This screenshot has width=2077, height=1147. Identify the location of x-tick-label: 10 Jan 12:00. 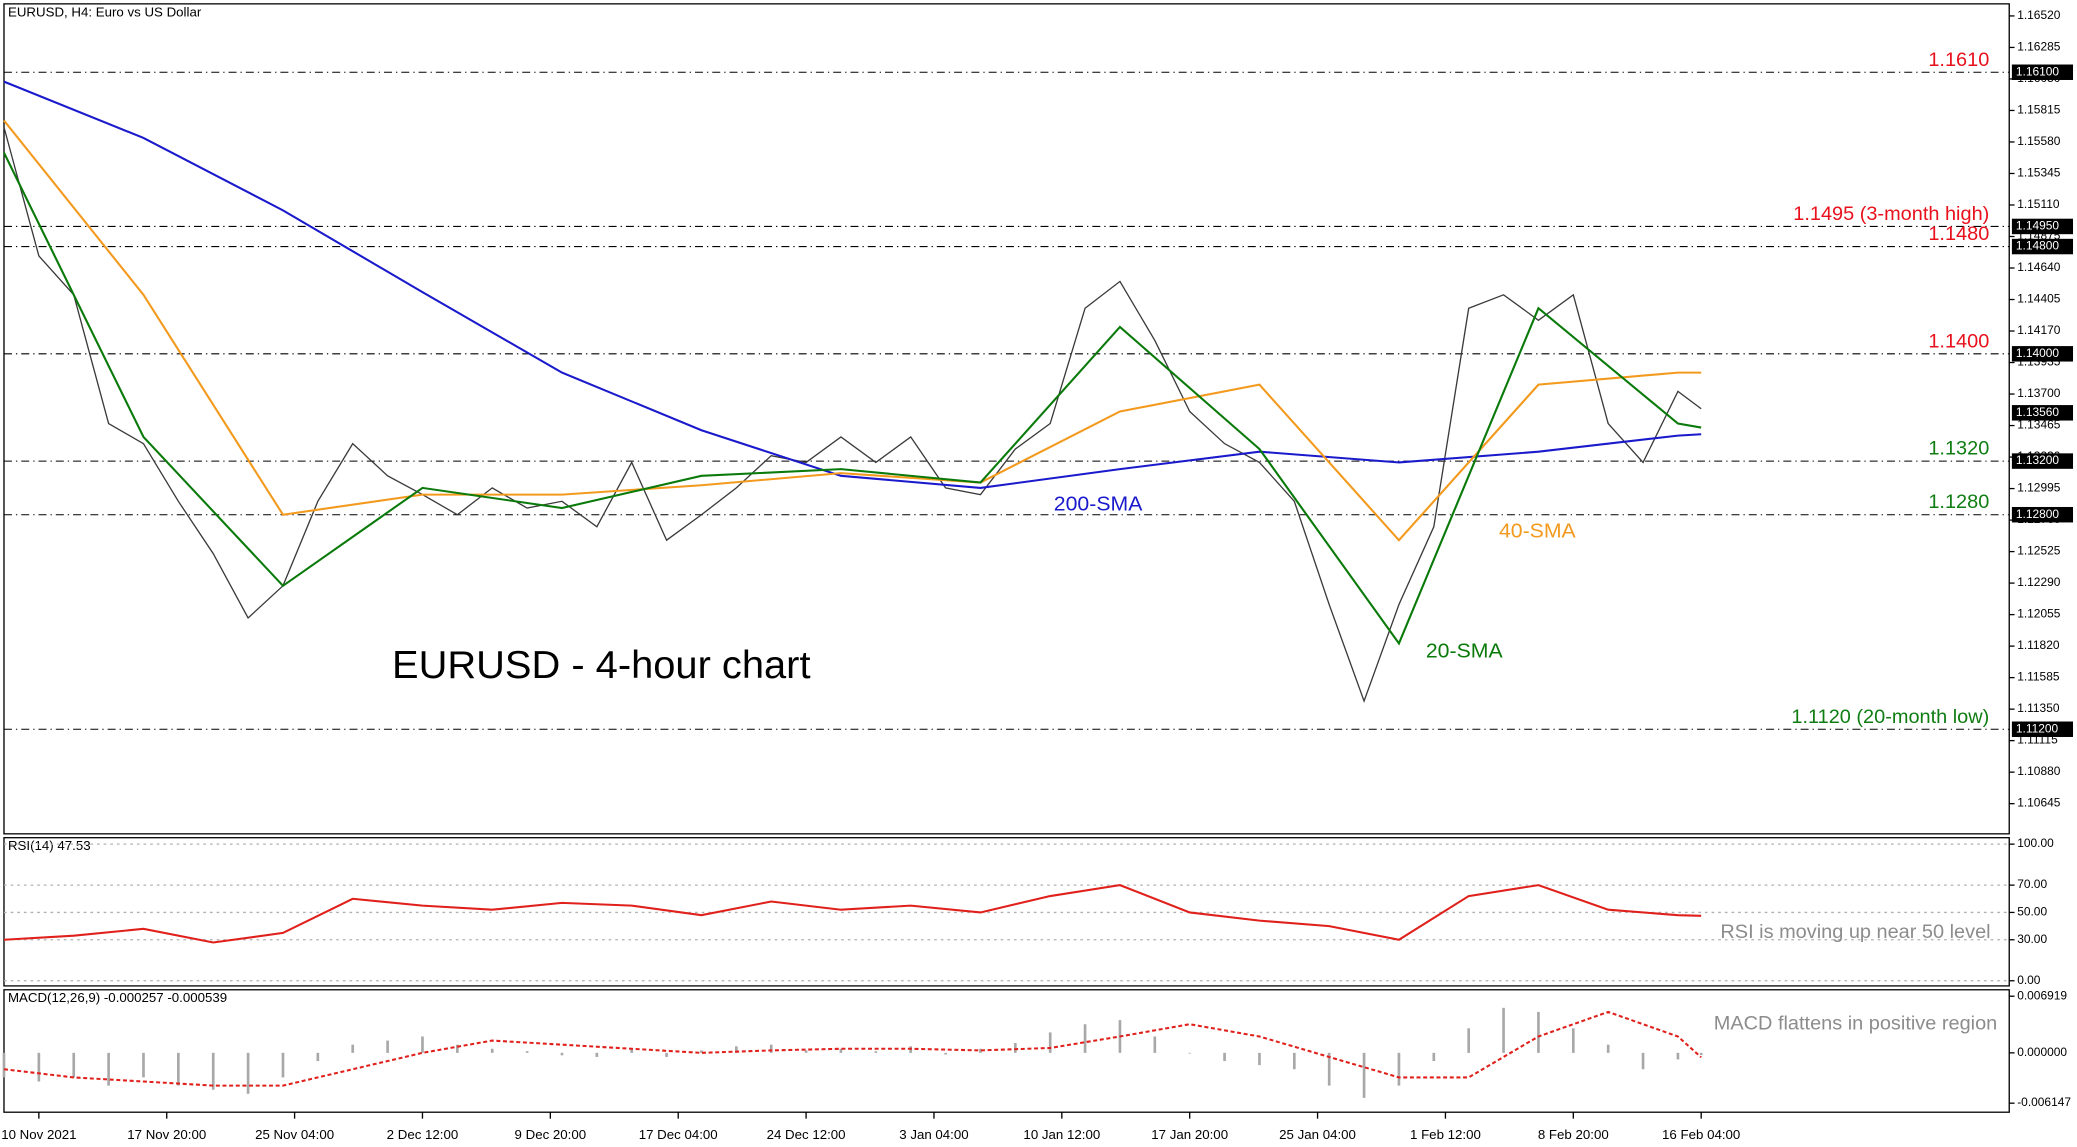
(1061, 1134).